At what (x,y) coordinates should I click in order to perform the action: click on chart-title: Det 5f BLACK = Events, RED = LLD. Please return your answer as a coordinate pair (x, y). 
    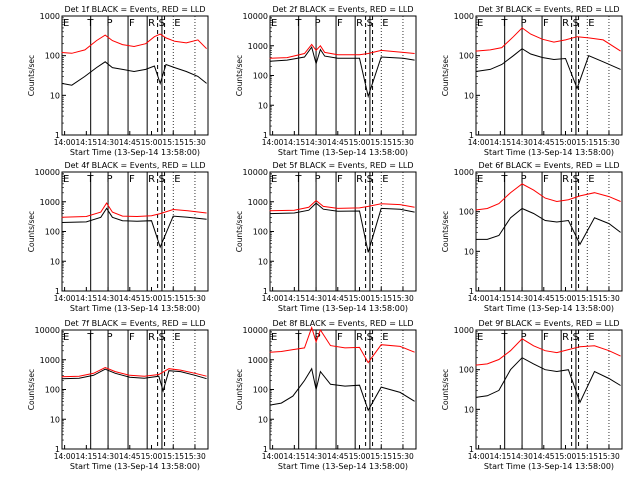
    Looking at the image, I should click on (342, 165).